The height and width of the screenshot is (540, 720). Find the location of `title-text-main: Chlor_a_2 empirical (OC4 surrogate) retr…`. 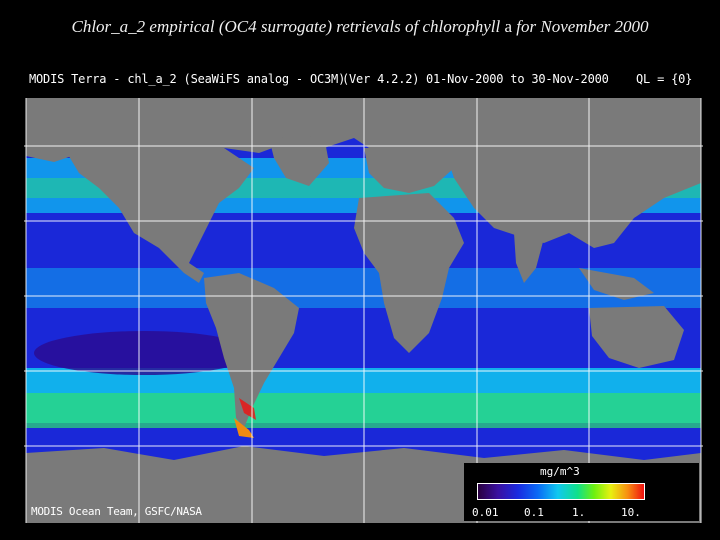

title-text-main: Chlor_a_2 empirical (OC4 surrogate) retr… is located at coordinates (286, 26).